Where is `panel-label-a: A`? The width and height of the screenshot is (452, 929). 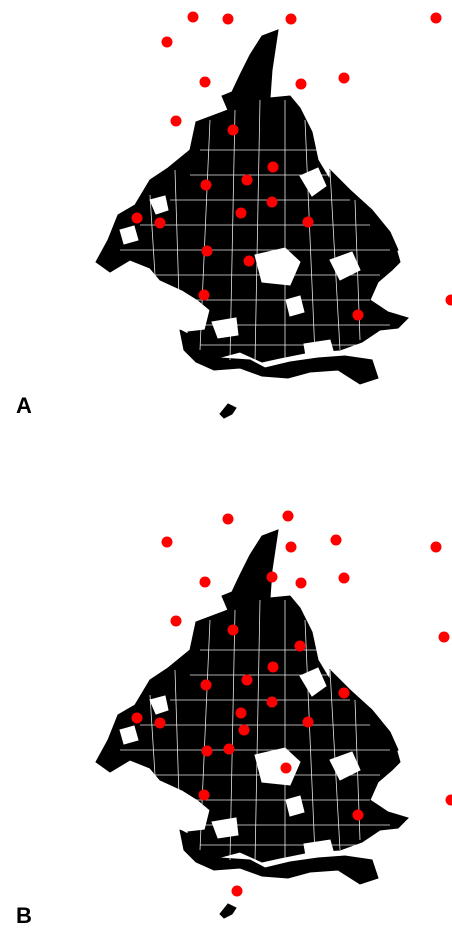
panel-label-a: A is located at coordinates (24, 406).